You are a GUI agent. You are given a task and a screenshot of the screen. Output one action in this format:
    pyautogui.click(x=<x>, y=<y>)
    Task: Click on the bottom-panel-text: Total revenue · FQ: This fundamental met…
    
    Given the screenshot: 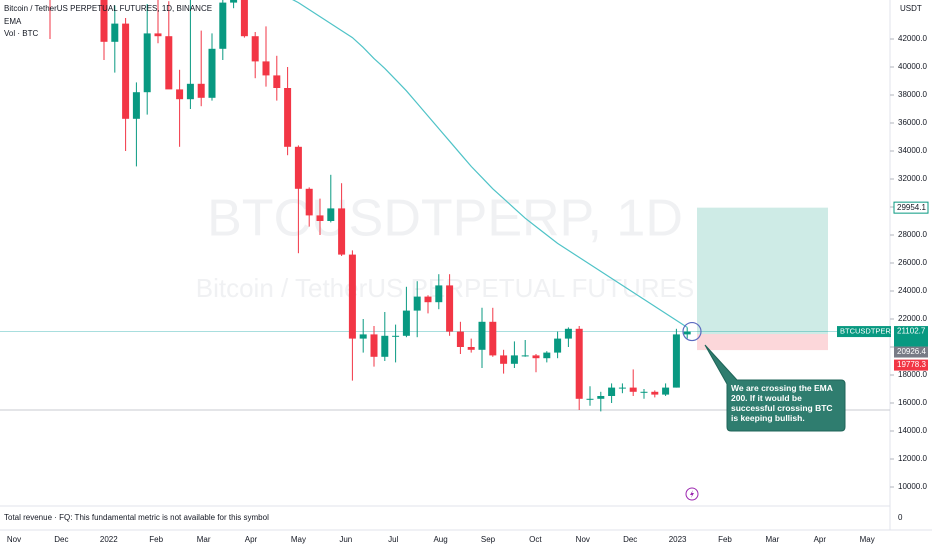 What is the action you would take?
    pyautogui.click(x=136, y=517)
    